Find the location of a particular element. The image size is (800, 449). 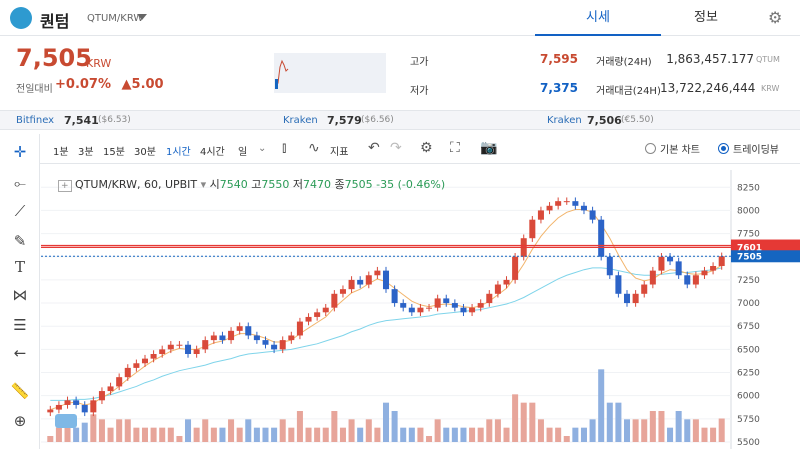

gear-icon: ⚙ is located at coordinates (775, 17).